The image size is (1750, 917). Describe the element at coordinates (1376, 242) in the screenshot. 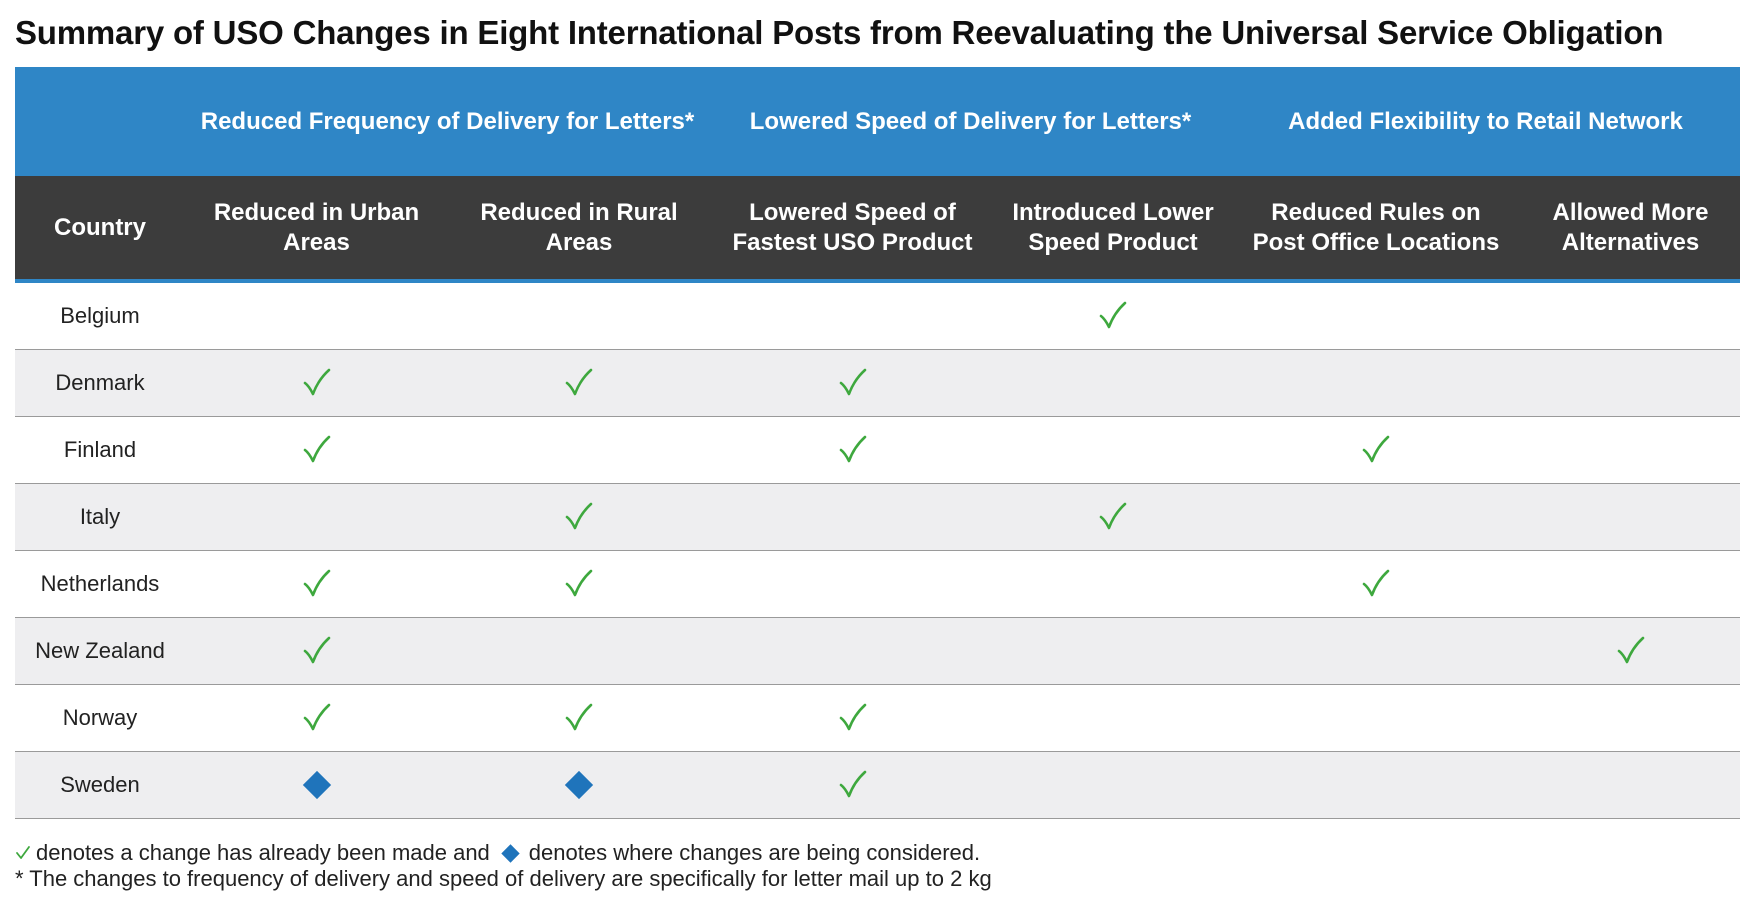

I see `column-header-line: Post Office Locations` at that location.